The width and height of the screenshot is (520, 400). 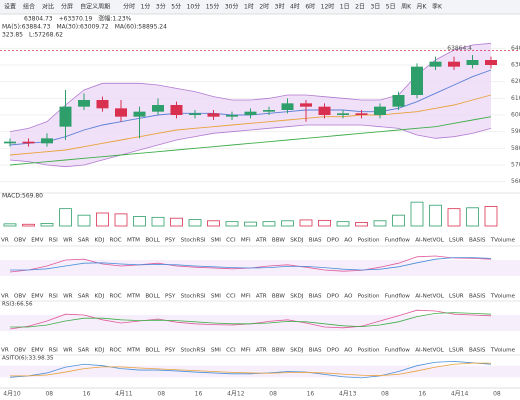 What do you see at coordinates (176, 7) in the screenshot?
I see `period-button: 5分` at bounding box center [176, 7].